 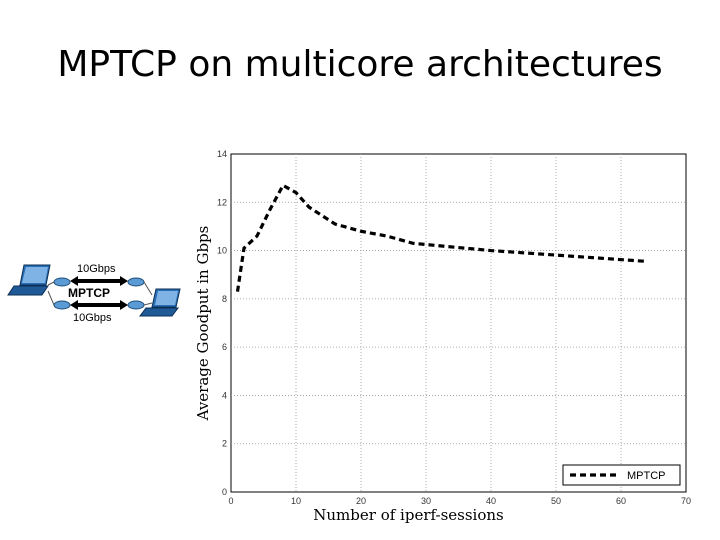 I want to click on slide-title: MPTCP on multicore architectures, so click(x=360, y=64).